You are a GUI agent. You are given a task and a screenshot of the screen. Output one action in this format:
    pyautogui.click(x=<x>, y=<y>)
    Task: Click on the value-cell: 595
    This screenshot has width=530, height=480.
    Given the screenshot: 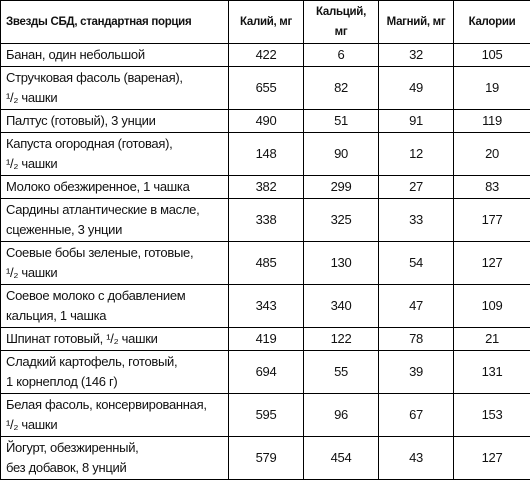 What is the action you would take?
    pyautogui.click(x=266, y=415)
    